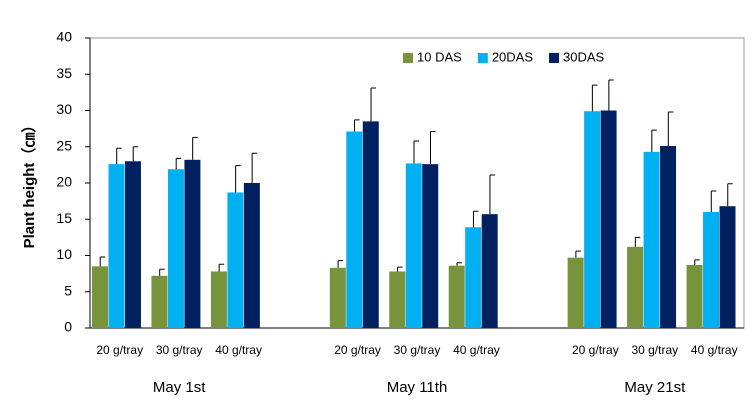 The height and width of the screenshot is (410, 754). Describe the element at coordinates (439, 56) in the screenshot. I see `legend-label: 10 DAS` at that location.